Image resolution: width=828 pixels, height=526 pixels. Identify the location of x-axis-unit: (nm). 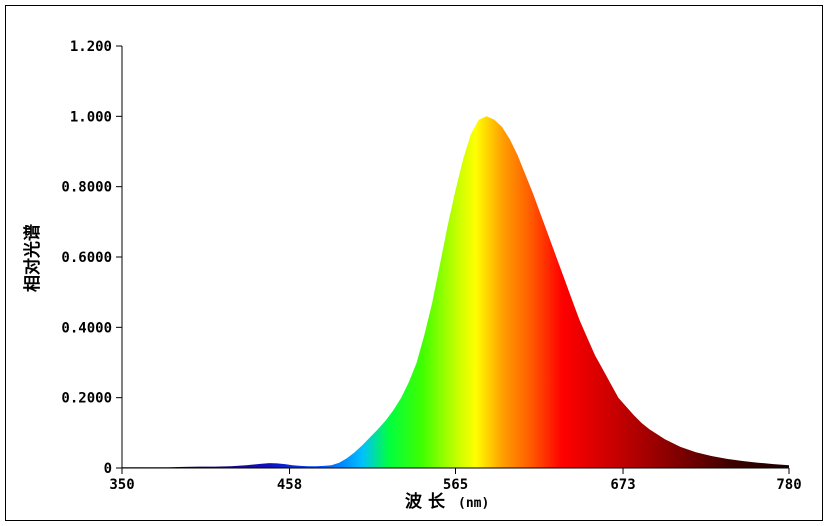
(473, 503).